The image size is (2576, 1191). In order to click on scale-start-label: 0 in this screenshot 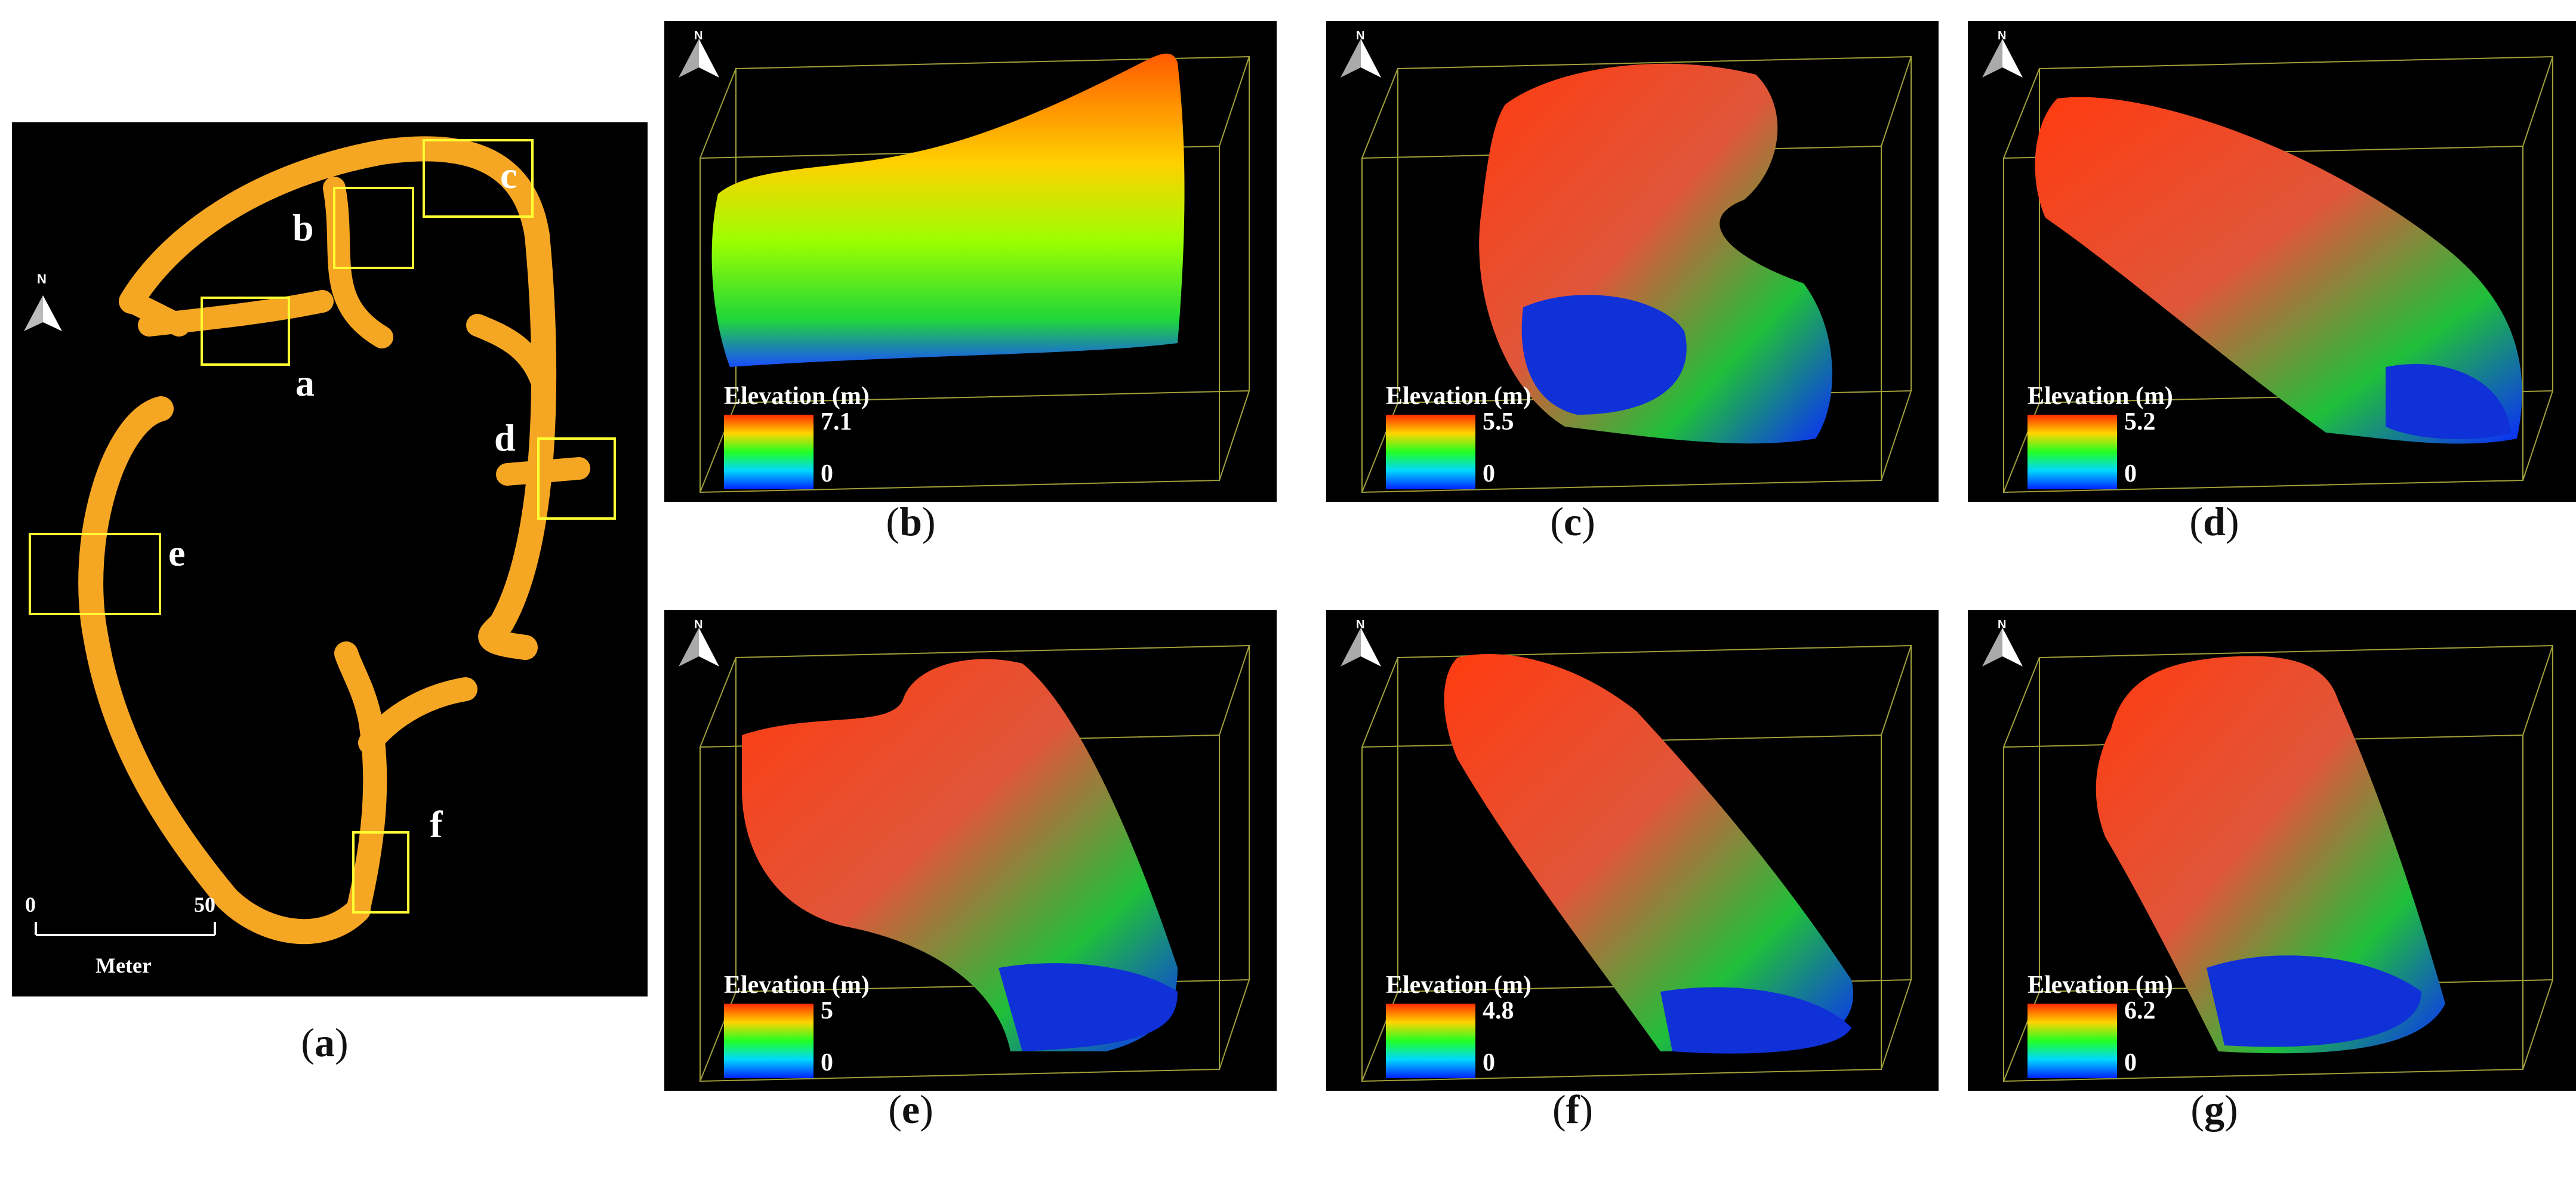, I will do `click(30, 905)`.